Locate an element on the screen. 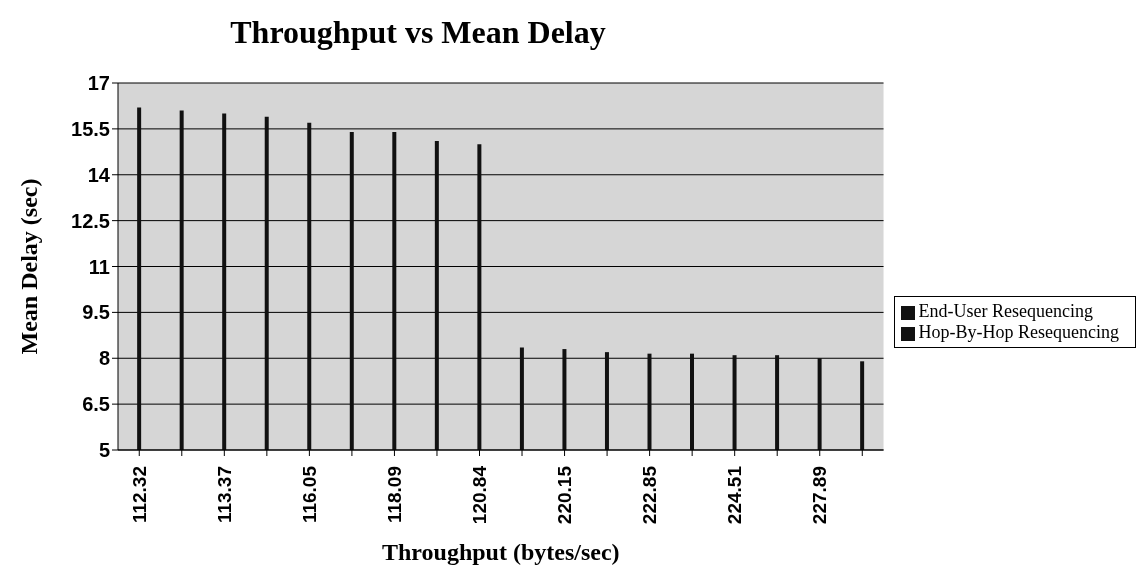 The height and width of the screenshot is (572, 1144). x-tick-label: 222.85 is located at coordinates (650, 495).